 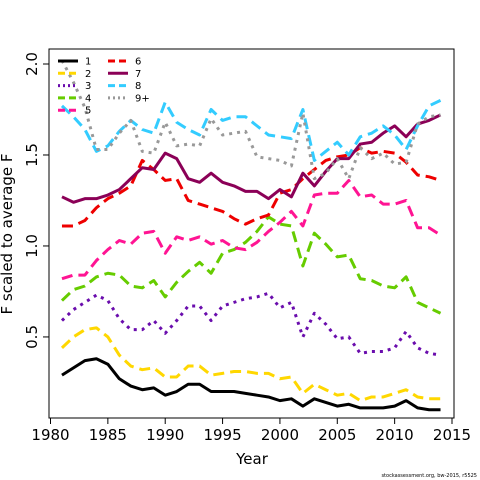 What do you see at coordinates (138, 86) in the screenshot?
I see `legend-label-8: 8` at bounding box center [138, 86].